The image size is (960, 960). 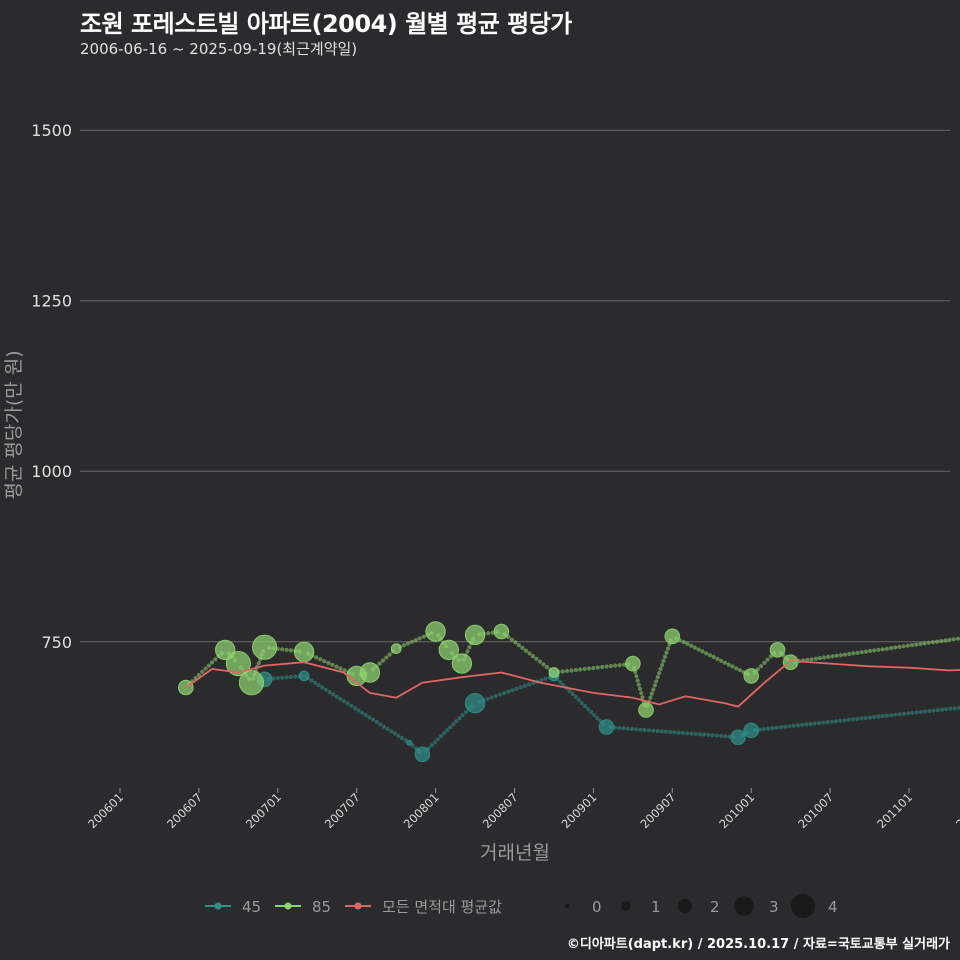 I want to click on legend-size-0-marker, so click(x=567, y=906).